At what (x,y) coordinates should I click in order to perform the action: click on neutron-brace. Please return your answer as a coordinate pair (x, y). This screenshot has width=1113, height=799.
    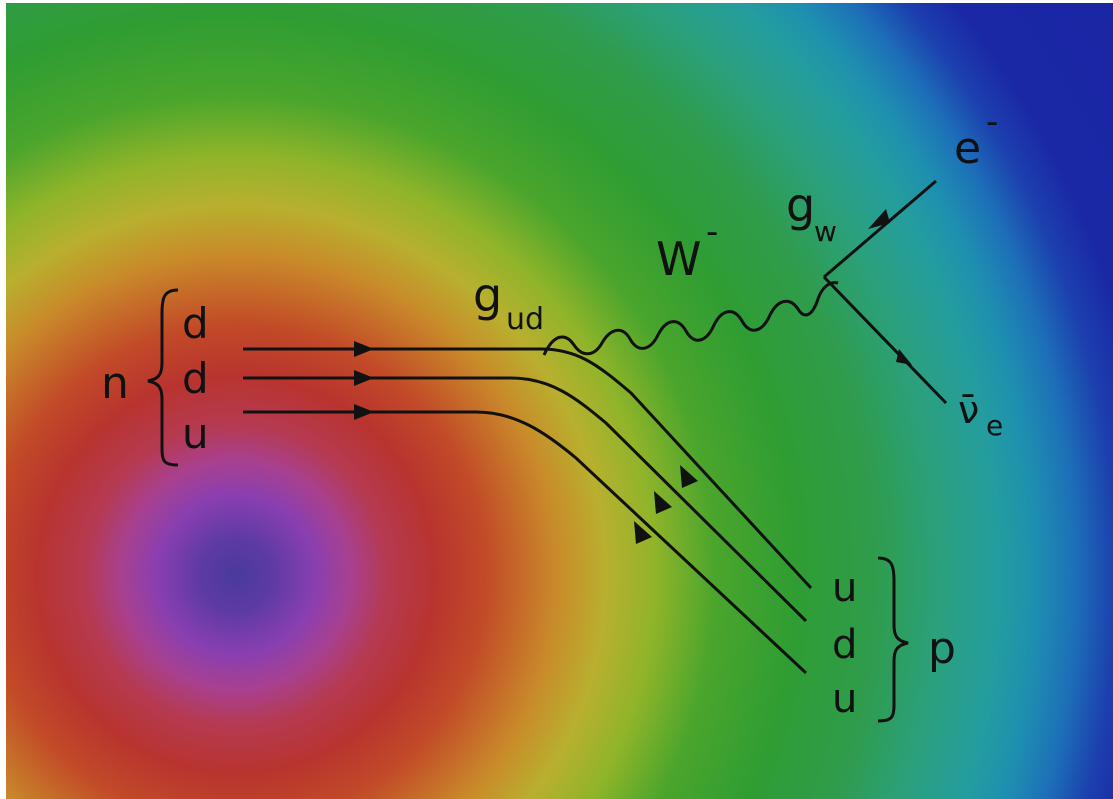
    Looking at the image, I should click on (163, 377).